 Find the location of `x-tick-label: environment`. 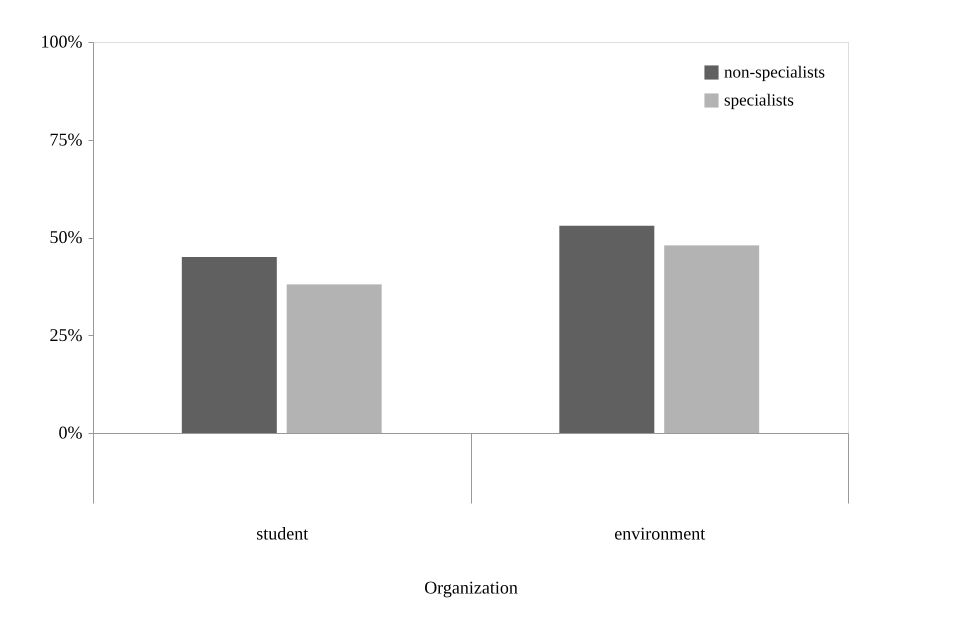

x-tick-label: environment is located at coordinates (660, 534).